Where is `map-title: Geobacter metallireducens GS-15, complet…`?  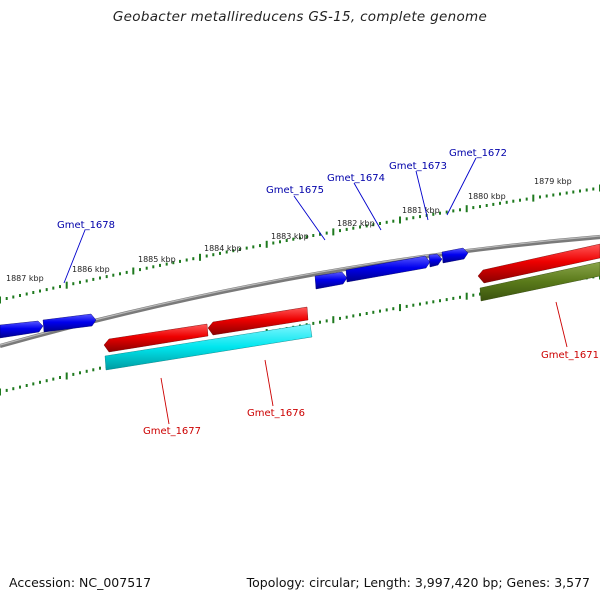 map-title: Geobacter metallireducens GS-15, complet… is located at coordinates (300, 17).